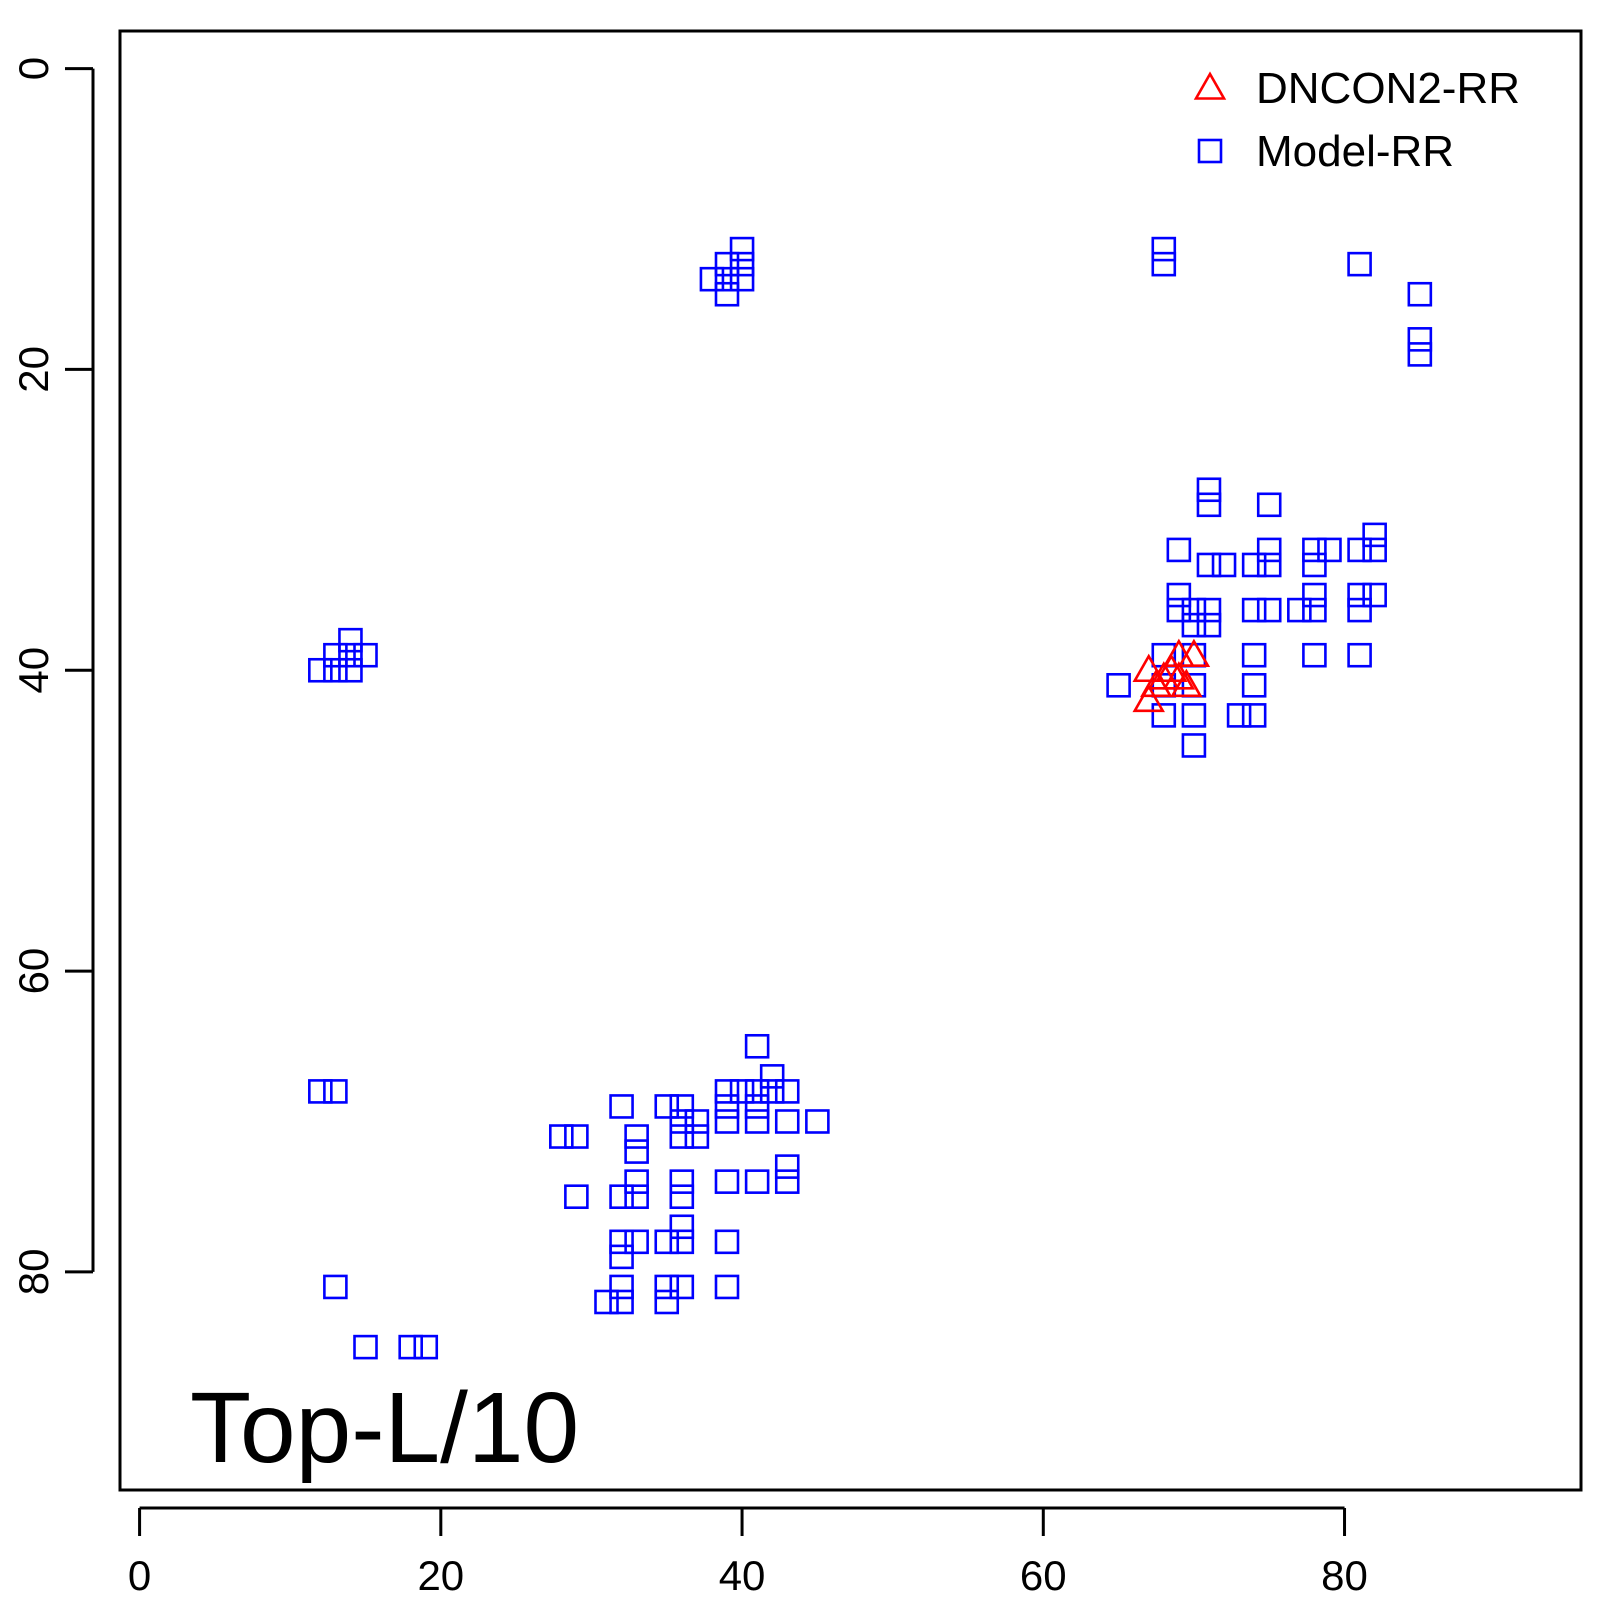 This screenshot has height=1600, width=1600. Describe the element at coordinates (1043, 1575) in the screenshot. I see `x-tick-label: 60` at that location.